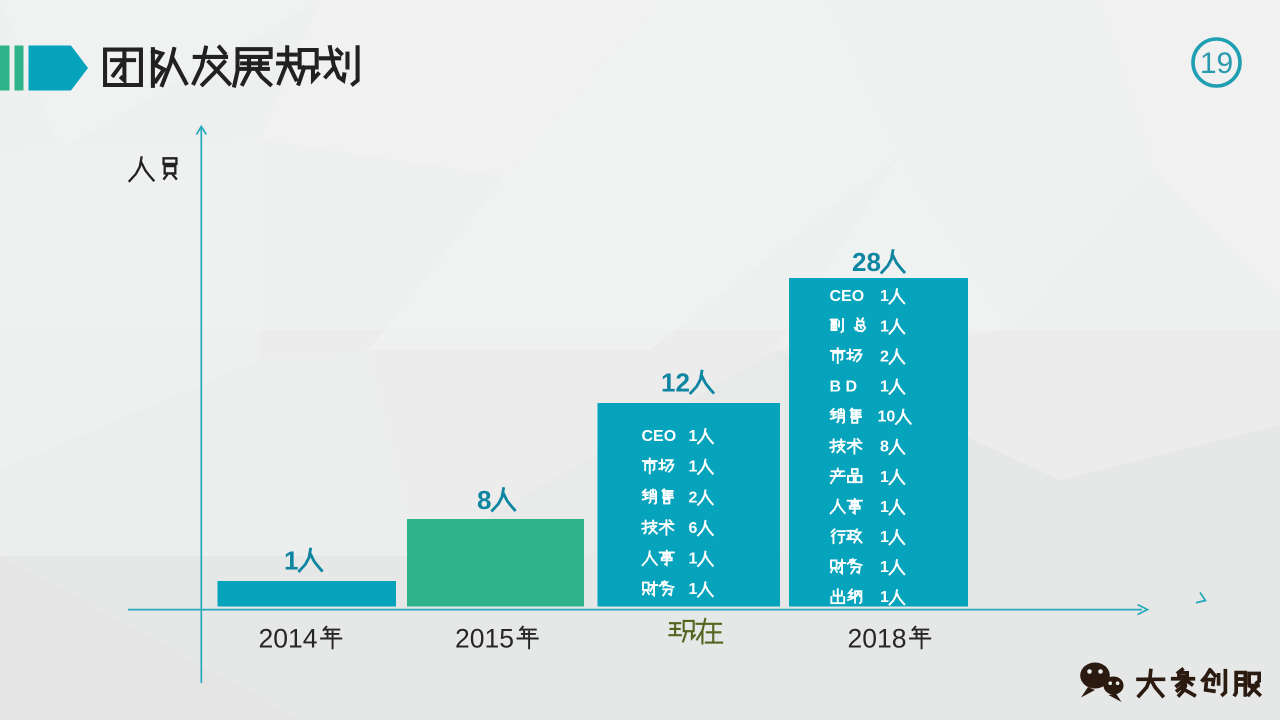 This screenshot has width=1280, height=720. What do you see at coordinates (288, 639) in the screenshot?
I see `svg-text: 2014` at bounding box center [288, 639].